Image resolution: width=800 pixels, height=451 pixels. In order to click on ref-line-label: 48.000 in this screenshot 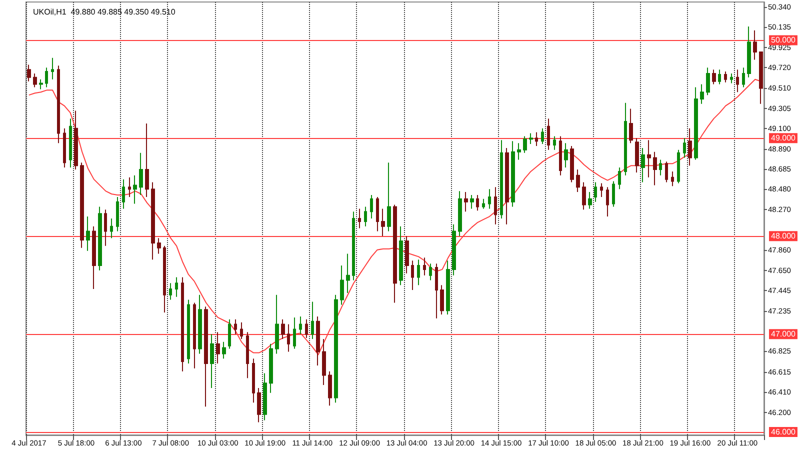, I will do `click(783, 236)`.